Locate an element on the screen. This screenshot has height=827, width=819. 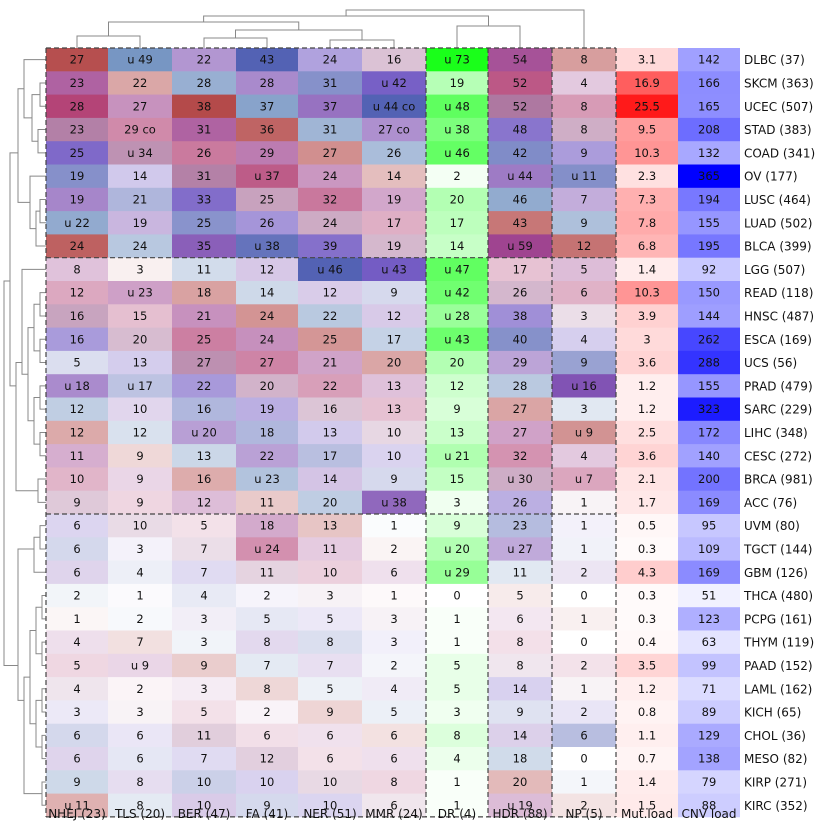
cell-value: 22 is located at coordinates (204, 60).